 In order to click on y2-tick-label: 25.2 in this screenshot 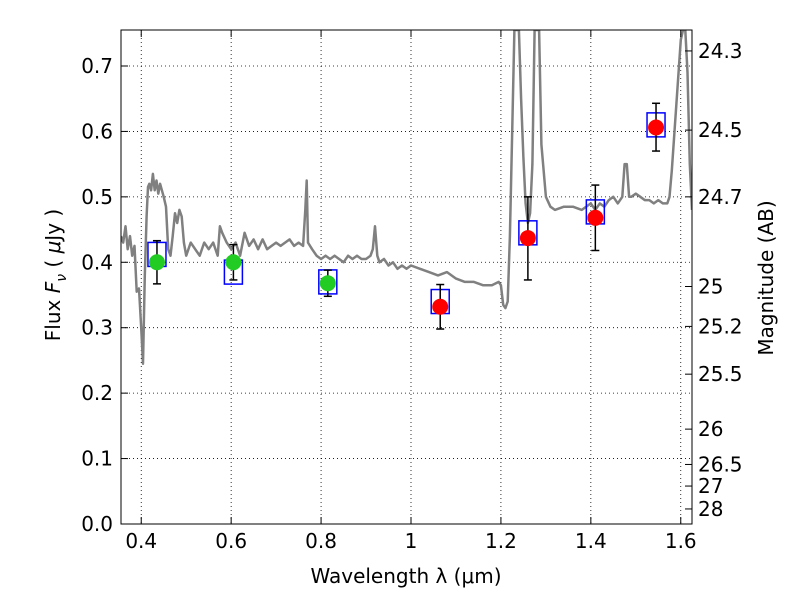, I will do `click(720, 326)`.